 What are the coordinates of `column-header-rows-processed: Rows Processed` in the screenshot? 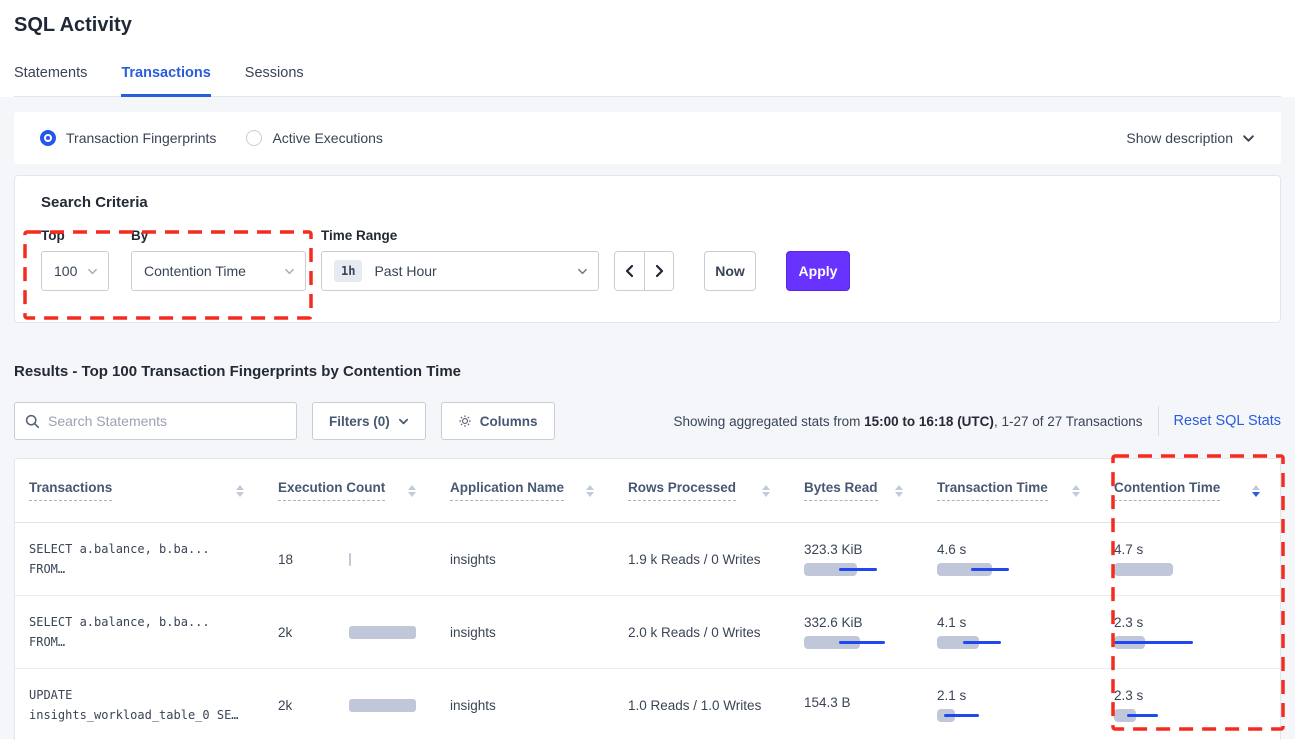 It's located at (702, 490).